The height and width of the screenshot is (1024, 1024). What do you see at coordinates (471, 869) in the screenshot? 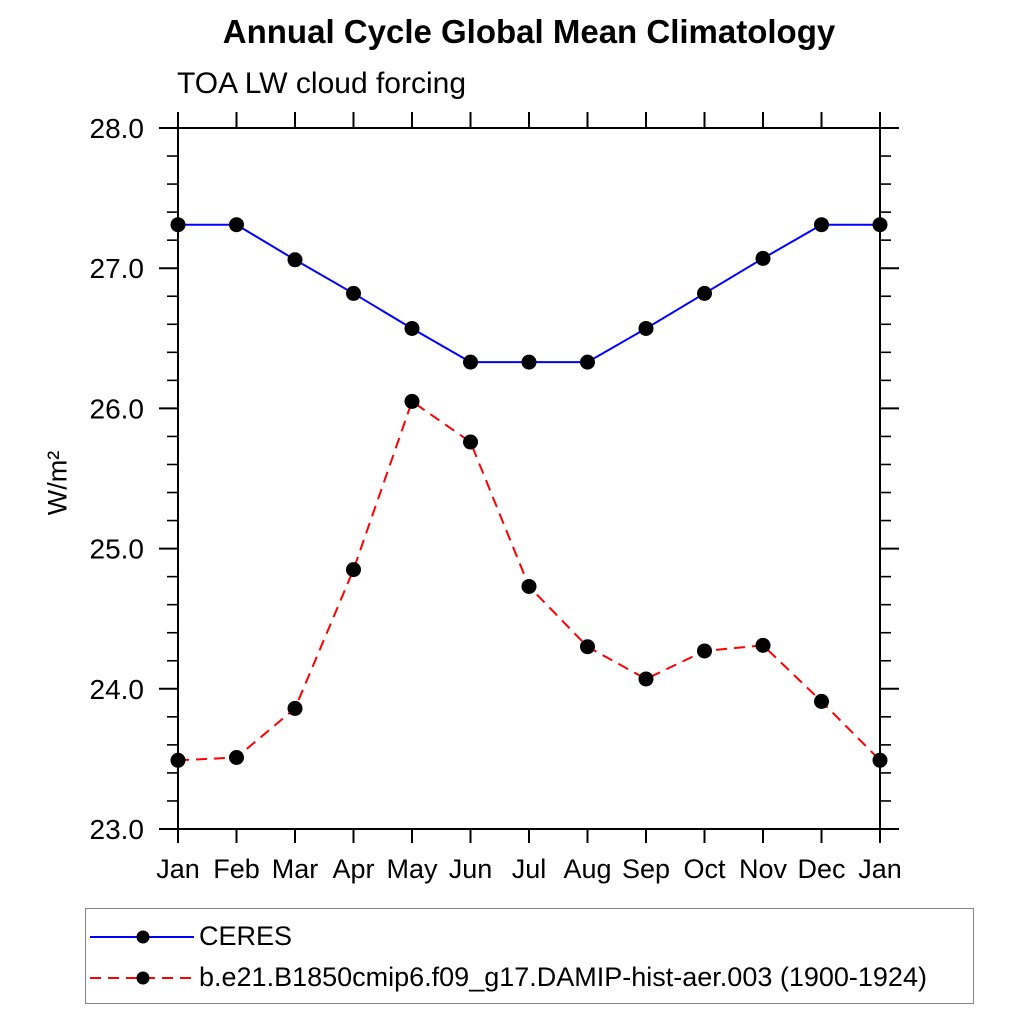
I see `x-tick-label: Jun` at bounding box center [471, 869].